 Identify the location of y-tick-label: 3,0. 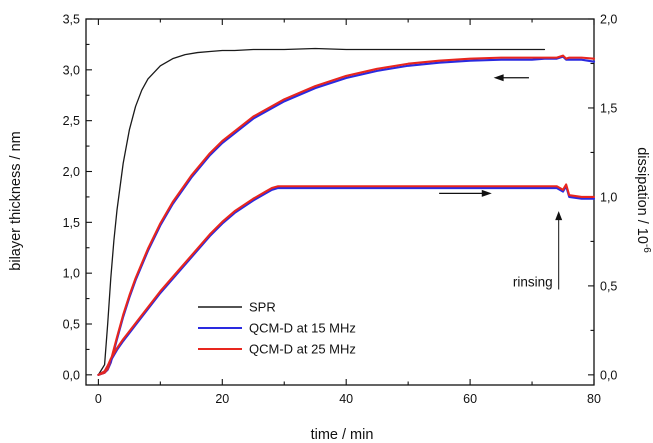
(71, 70).